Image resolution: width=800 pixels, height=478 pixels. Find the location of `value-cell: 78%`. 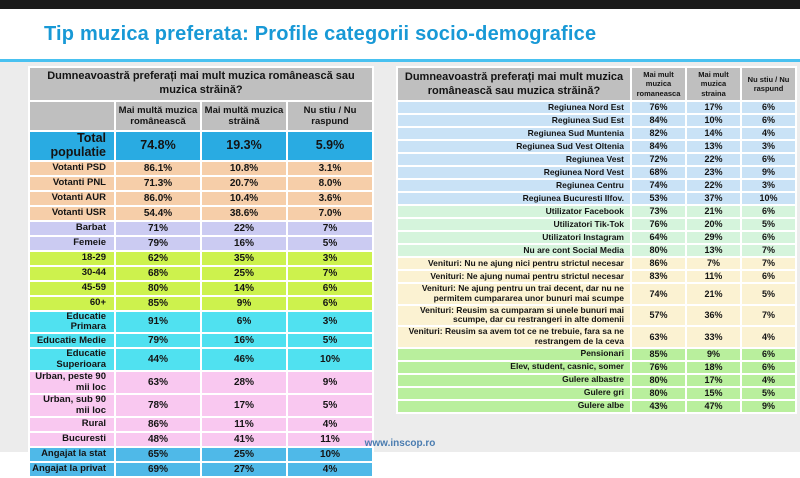

value-cell: 78% is located at coordinates (158, 405).